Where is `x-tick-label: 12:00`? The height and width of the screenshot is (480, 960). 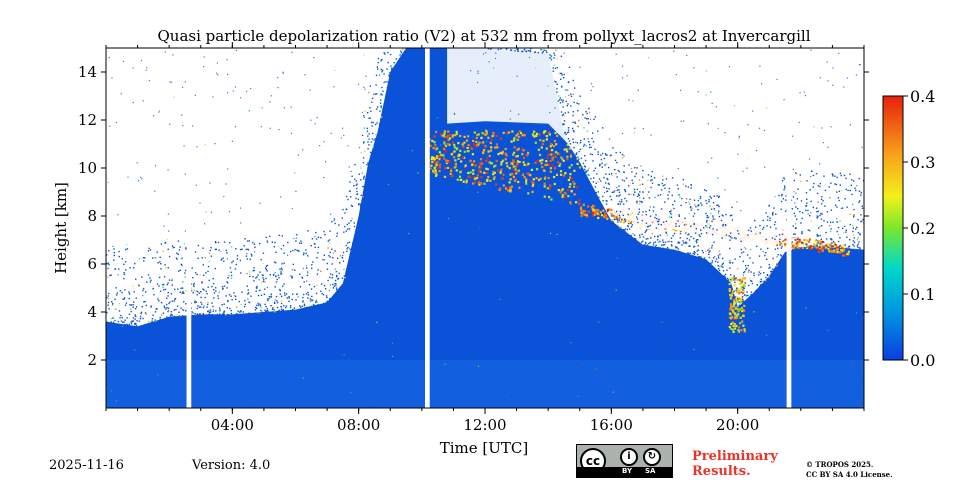
x-tick-label: 12:00 is located at coordinates (484, 425).